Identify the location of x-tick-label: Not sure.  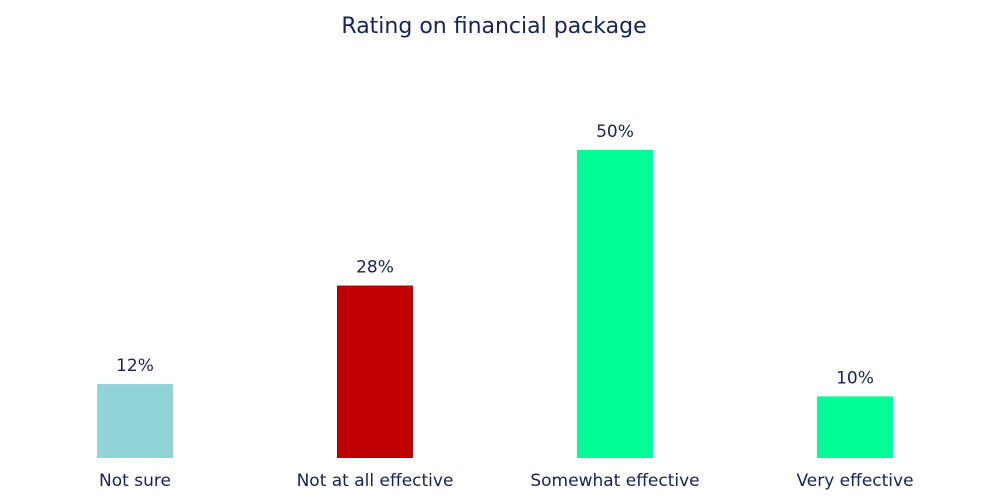
(135, 481).